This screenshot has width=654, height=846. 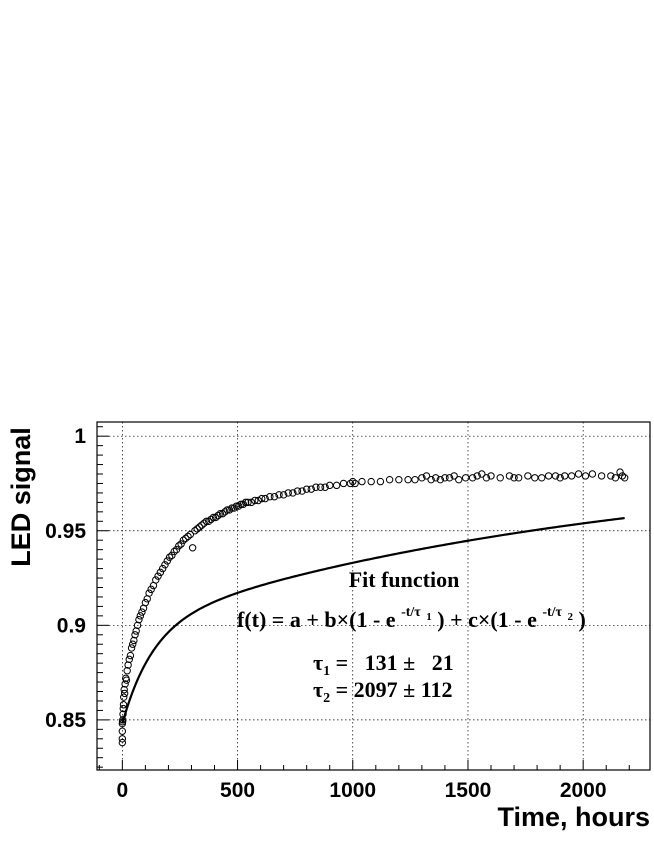 I want to click on y-tick-label: 0.9, so click(x=71, y=625).